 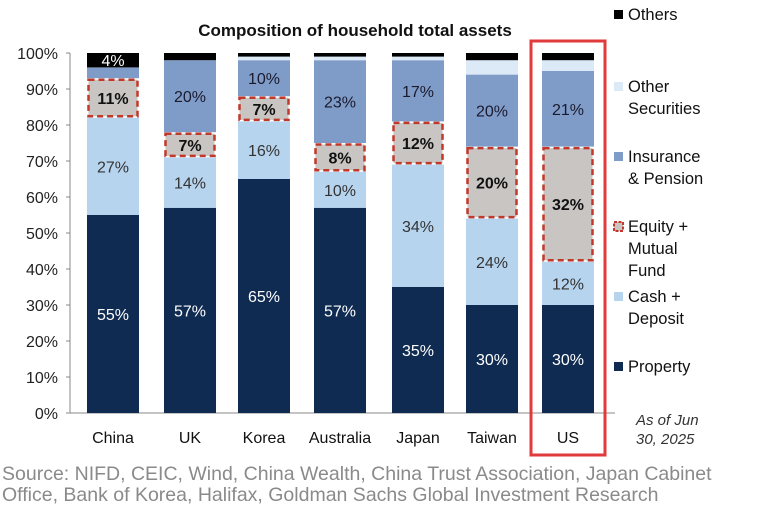 What do you see at coordinates (418, 438) in the screenshot?
I see `x-tick-label: Japan` at bounding box center [418, 438].